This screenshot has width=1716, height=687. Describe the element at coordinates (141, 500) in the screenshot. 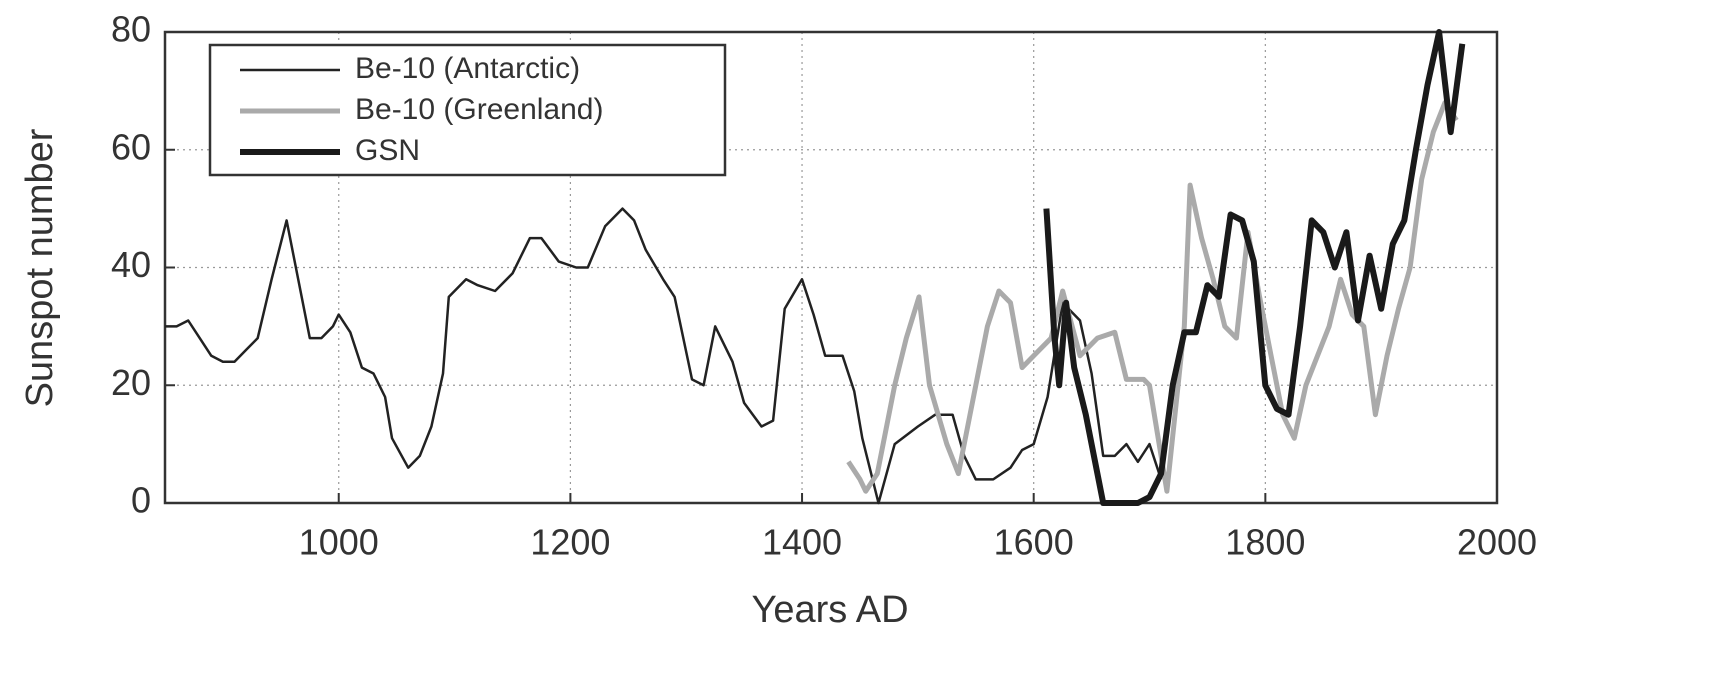

I see `y-tick-label: 0` at that location.